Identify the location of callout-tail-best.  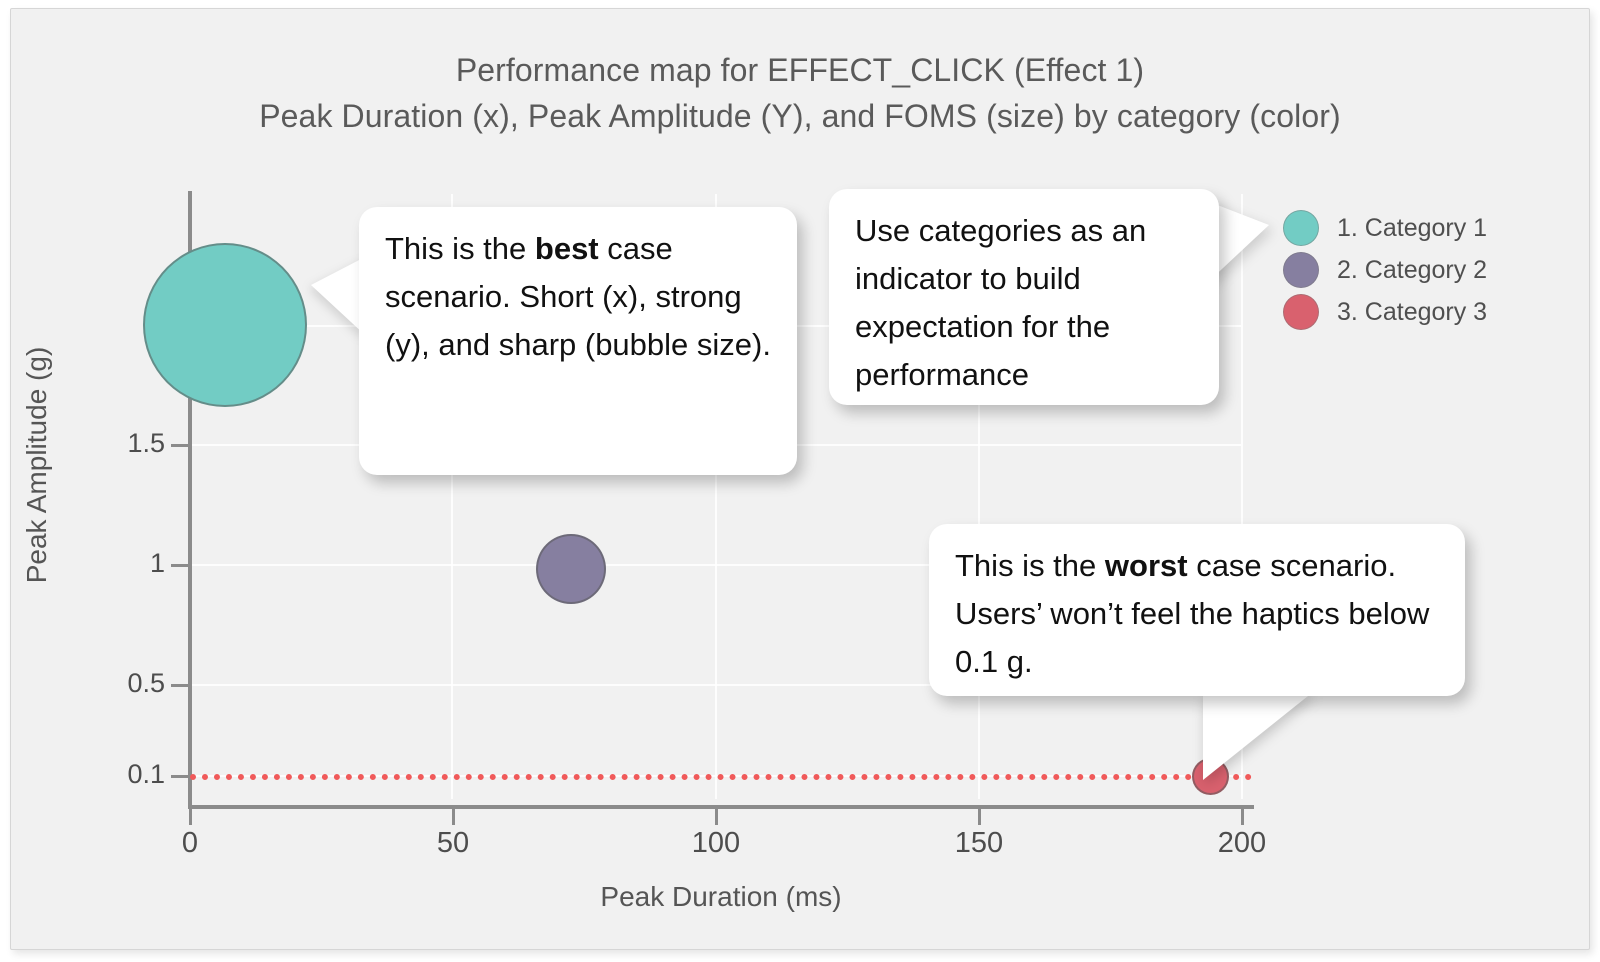
(338, 296).